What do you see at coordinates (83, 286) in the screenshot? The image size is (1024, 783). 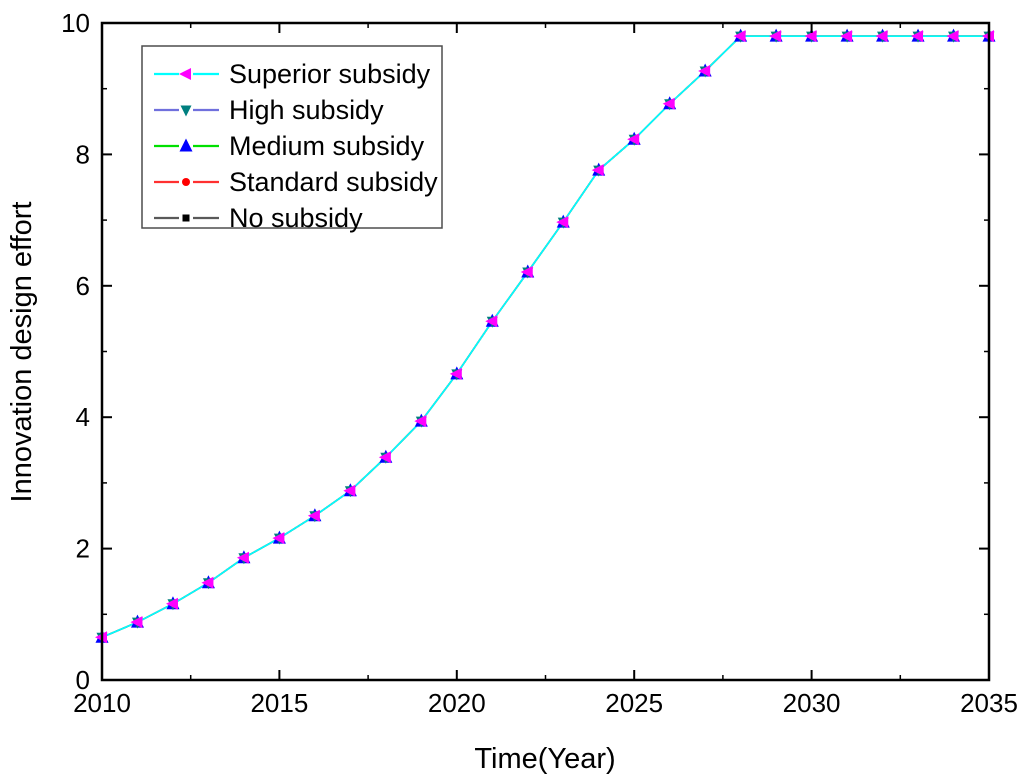 I see `y-tick-label: 6` at bounding box center [83, 286].